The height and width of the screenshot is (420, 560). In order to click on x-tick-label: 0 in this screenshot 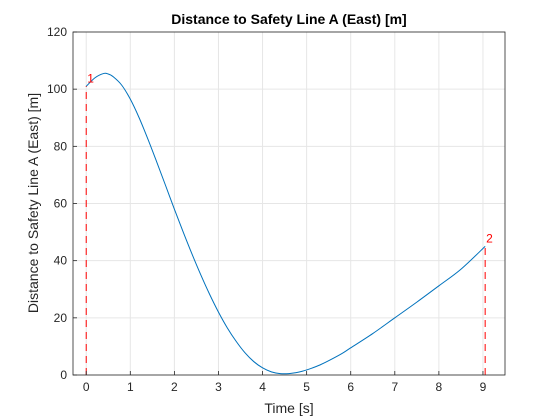, I will do `click(86, 387)`.